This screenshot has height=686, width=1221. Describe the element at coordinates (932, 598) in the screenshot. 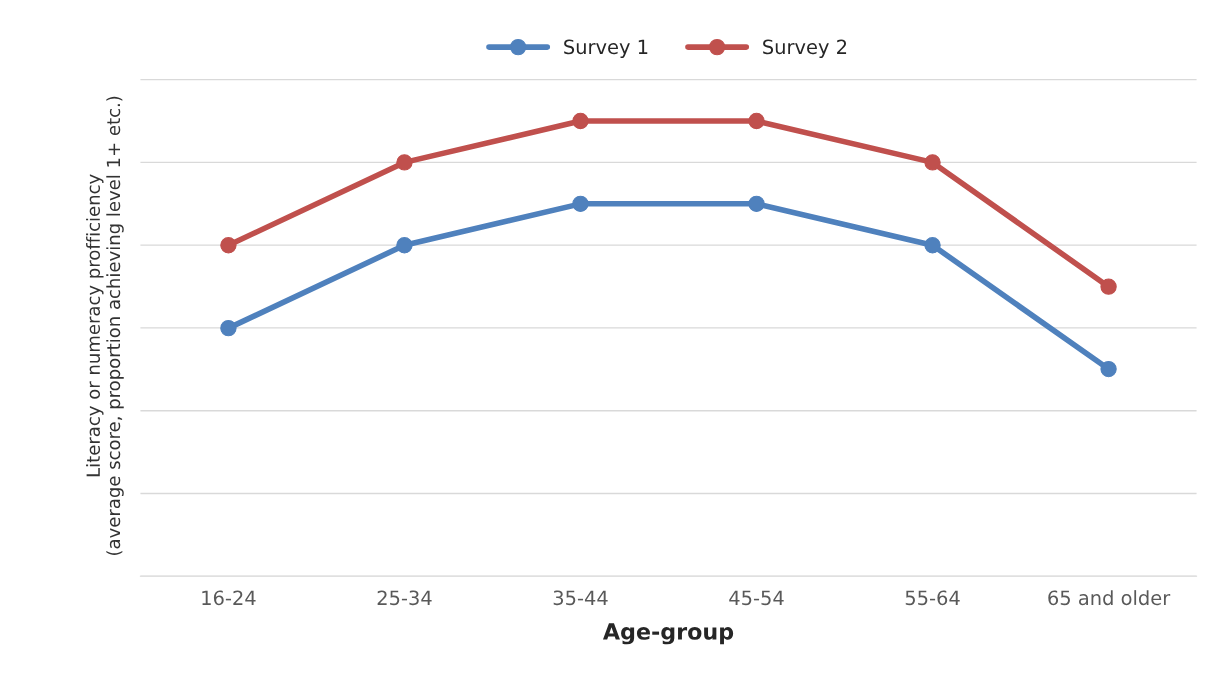

I see `x-tick-label: 55-64` at that location.